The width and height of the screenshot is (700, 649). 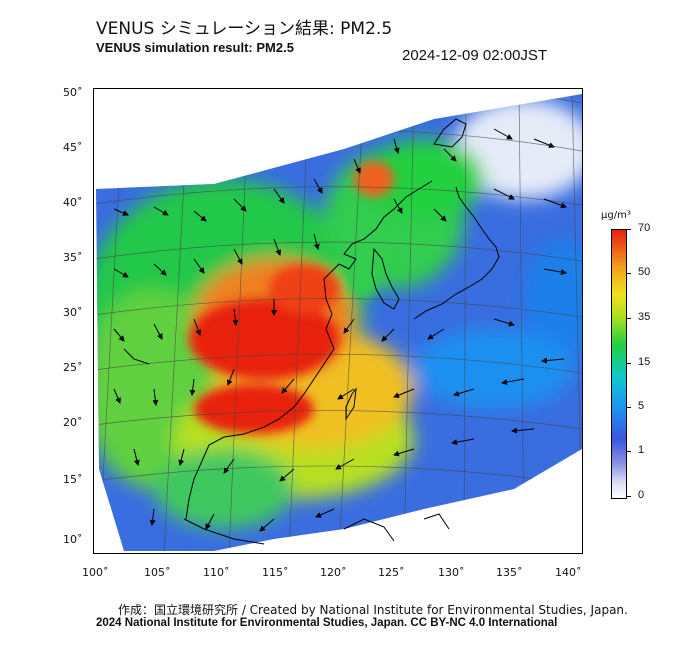 What do you see at coordinates (275, 572) in the screenshot?
I see `lon-tick-label: 115˚` at bounding box center [275, 572].